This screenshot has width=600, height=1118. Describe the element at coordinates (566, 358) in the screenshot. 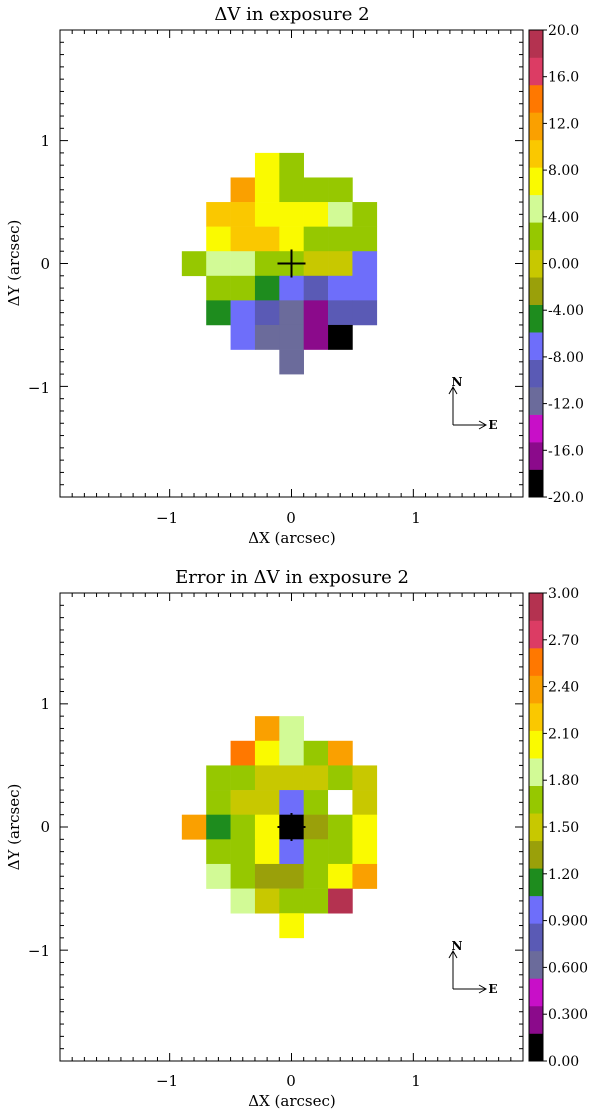

I see `colorbar-tick-label: -8.00` at that location.